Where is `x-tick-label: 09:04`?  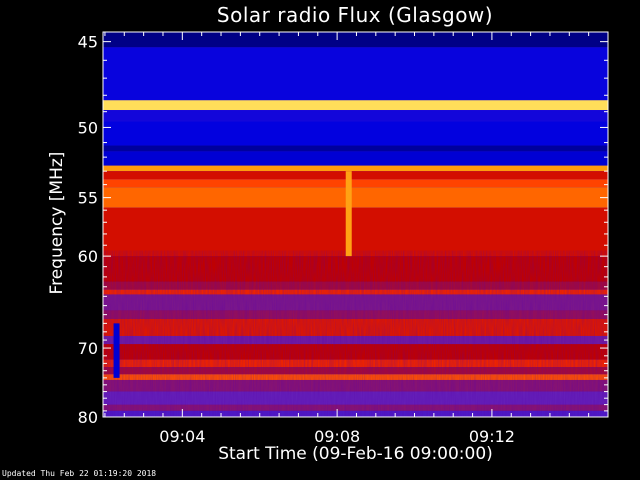
x-tick-label: 09:04 is located at coordinates (182, 436).